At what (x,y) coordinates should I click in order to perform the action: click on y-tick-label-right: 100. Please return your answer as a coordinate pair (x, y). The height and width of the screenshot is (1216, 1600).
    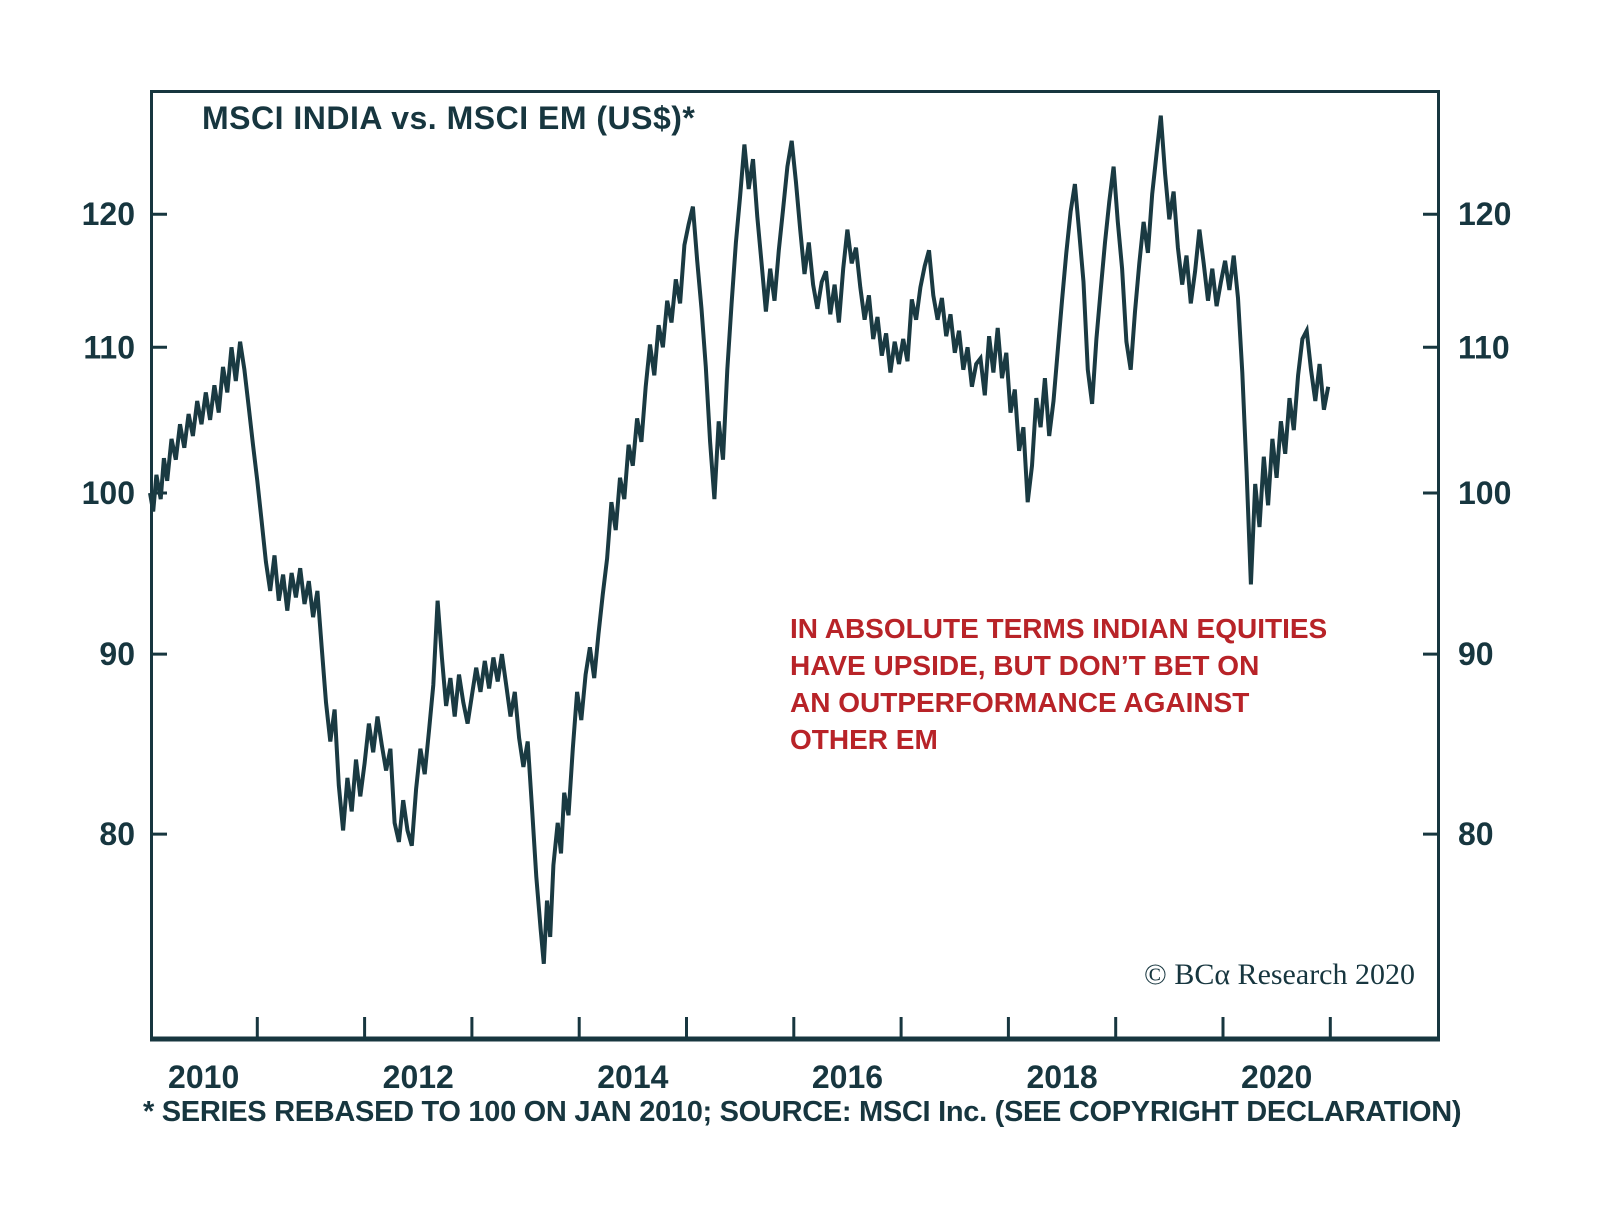
    Looking at the image, I should click on (1484, 493).